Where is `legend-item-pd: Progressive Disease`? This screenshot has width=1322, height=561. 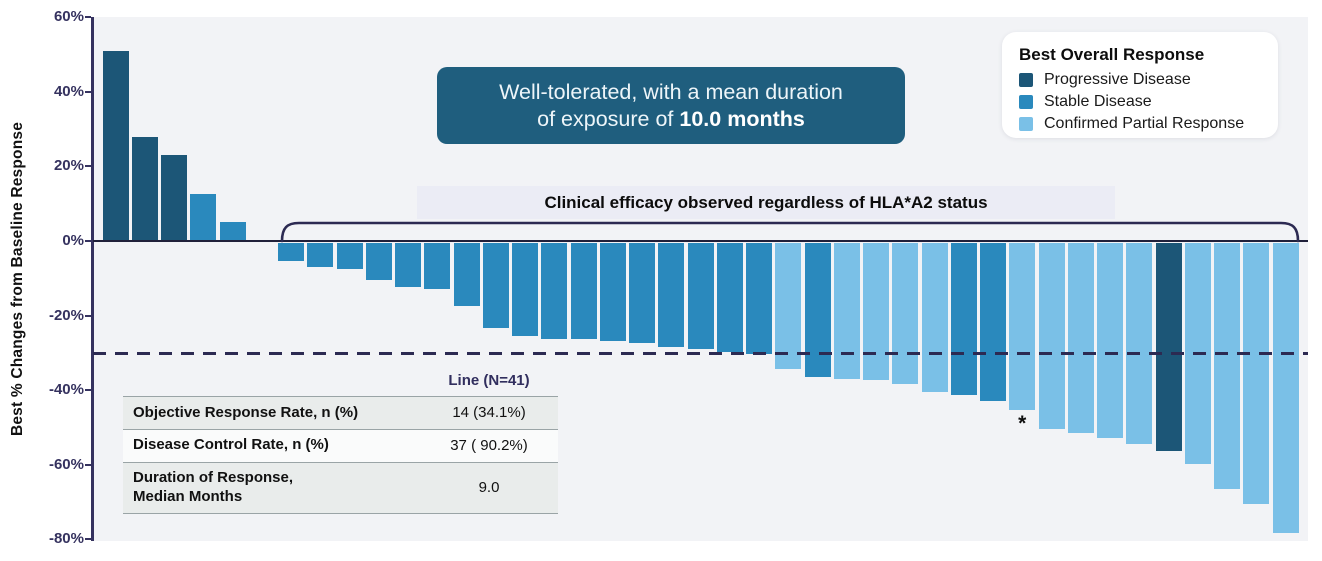
legend-item-pd: Progressive Disease is located at coordinates (1148, 80).